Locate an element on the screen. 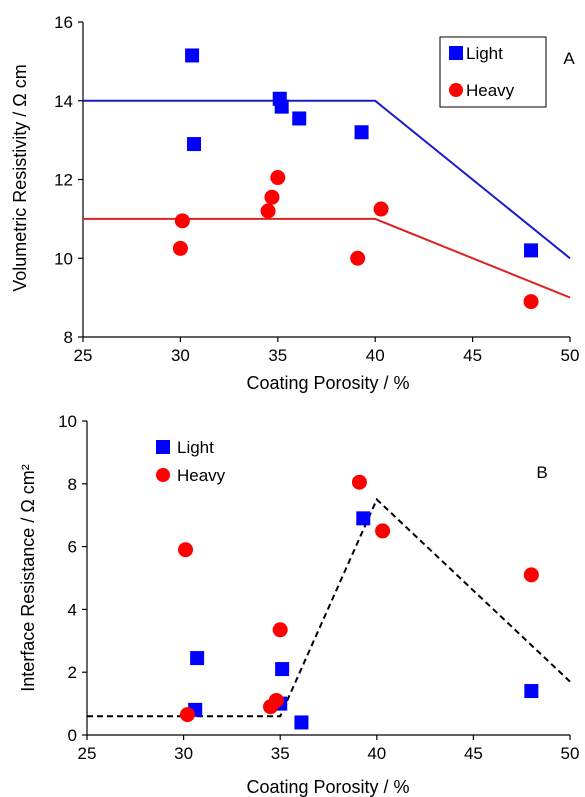 The image size is (585, 797). y-axis-label: Interface Resistance / Ω cm² is located at coordinates (28, 578).